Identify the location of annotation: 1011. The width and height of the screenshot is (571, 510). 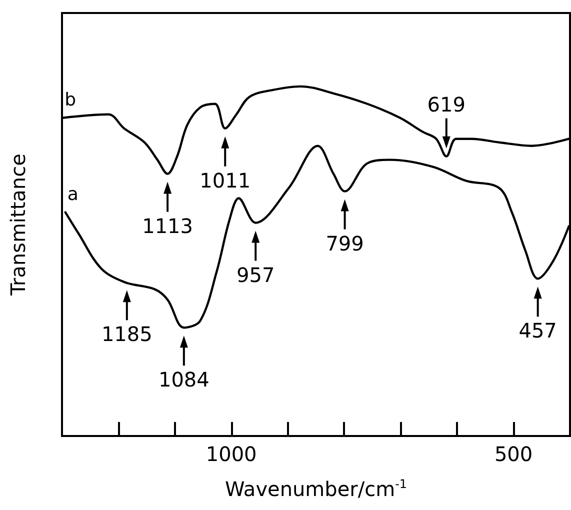
(225, 180).